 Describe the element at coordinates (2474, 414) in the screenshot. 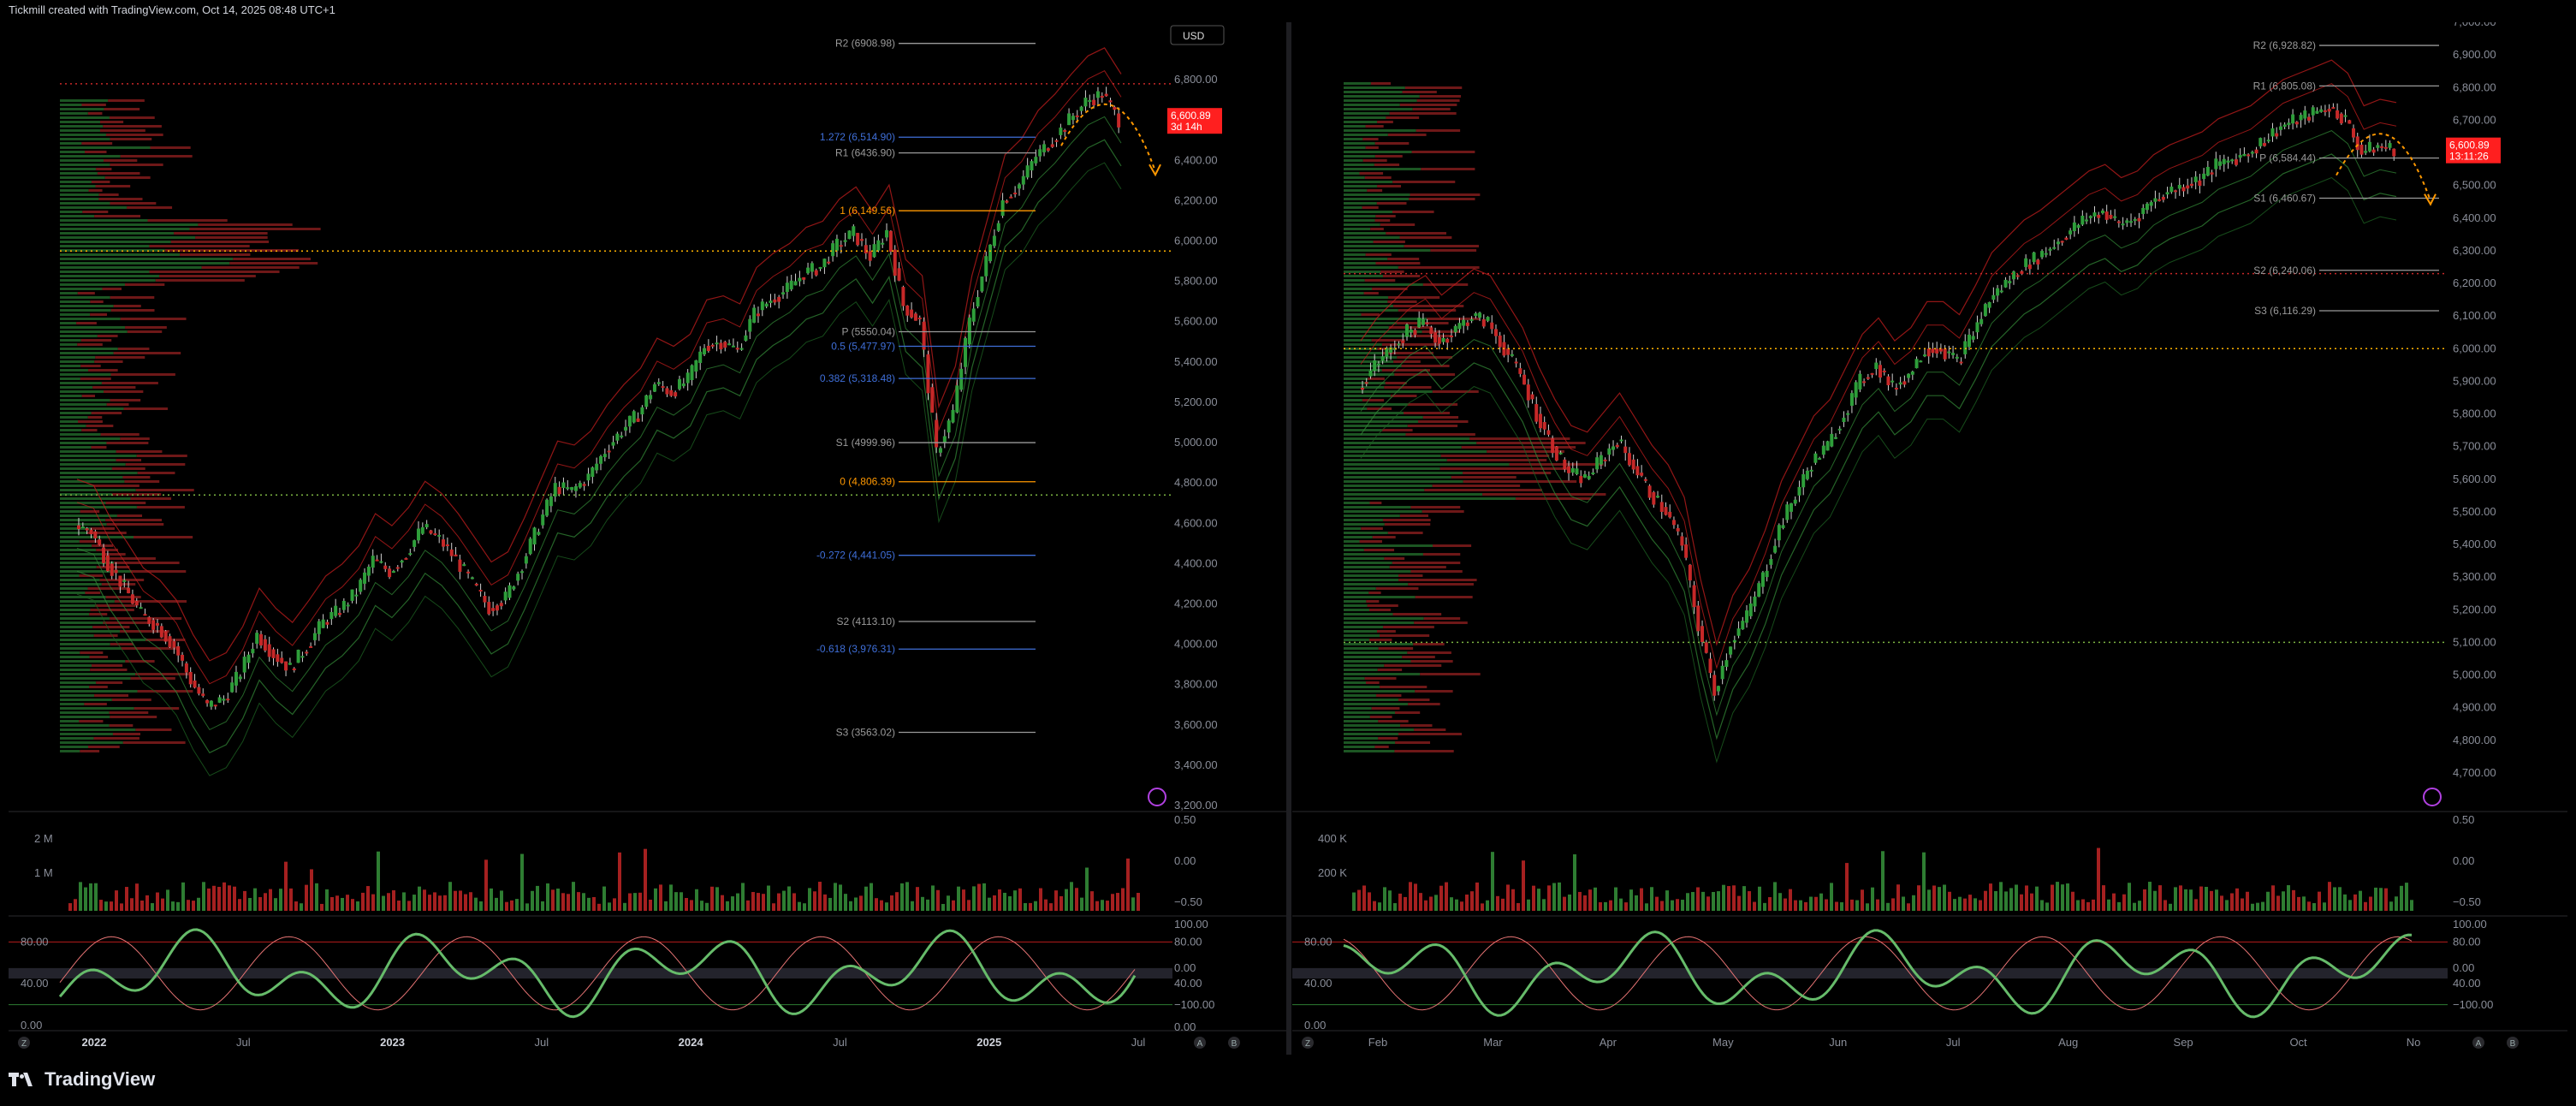

I see `y-tick-label: 5,800.00` at that location.